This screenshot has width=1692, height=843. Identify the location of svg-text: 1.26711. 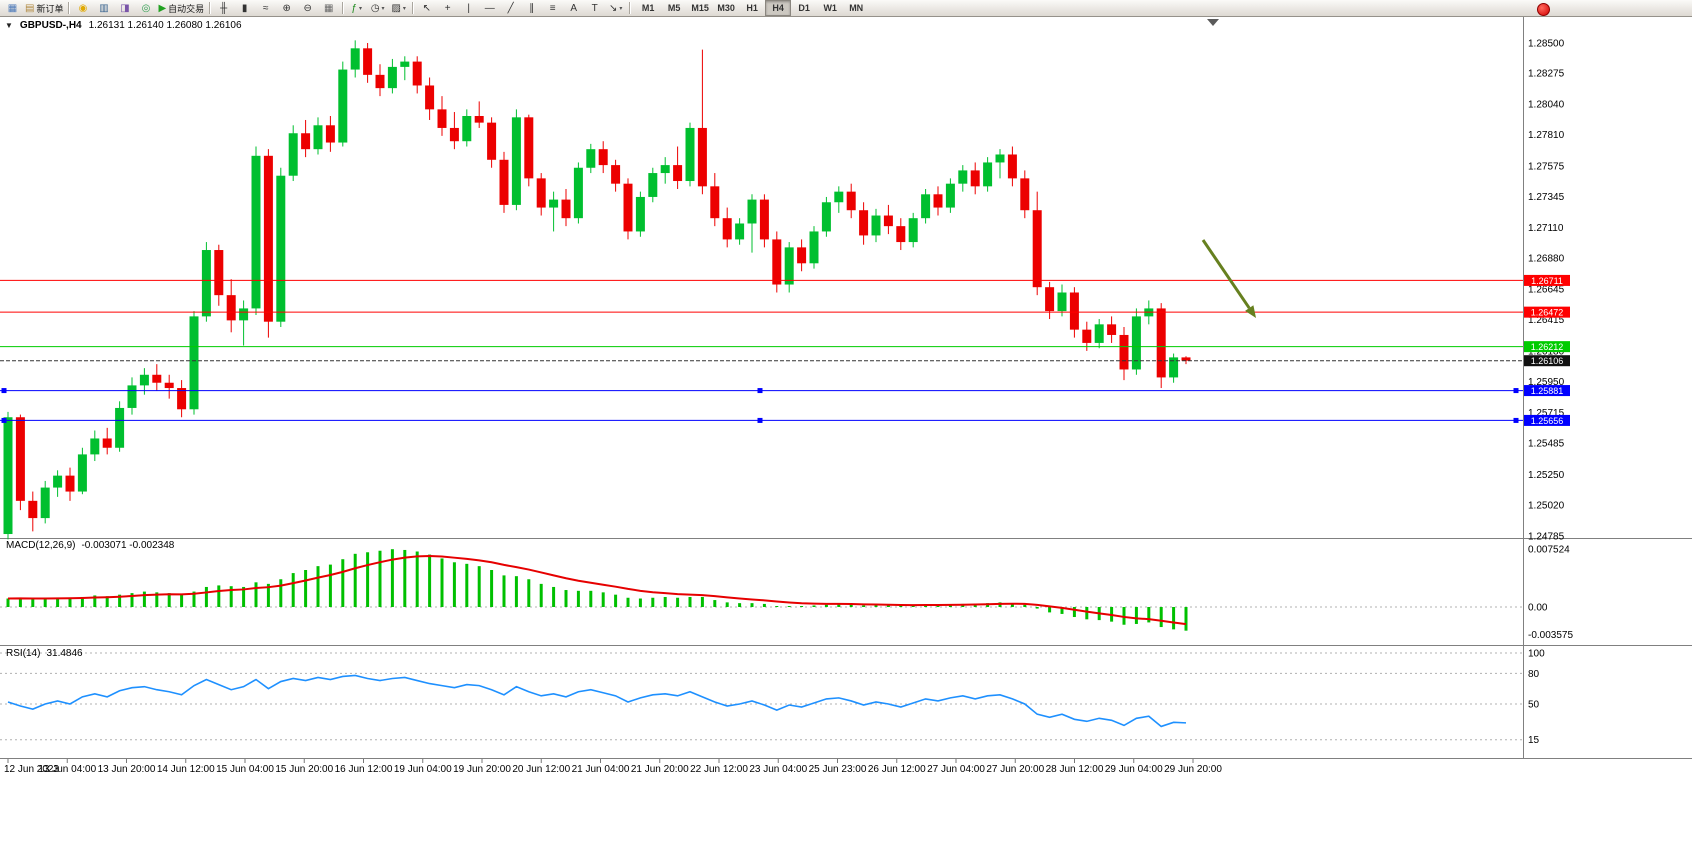
(1547, 281).